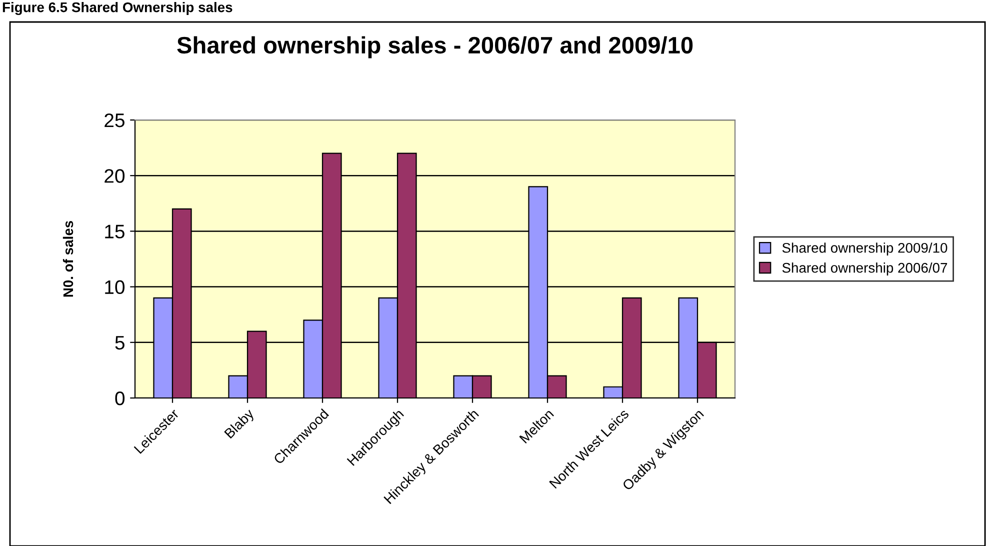 This screenshot has width=986, height=546. I want to click on y-tick-label: 0, so click(120, 398).